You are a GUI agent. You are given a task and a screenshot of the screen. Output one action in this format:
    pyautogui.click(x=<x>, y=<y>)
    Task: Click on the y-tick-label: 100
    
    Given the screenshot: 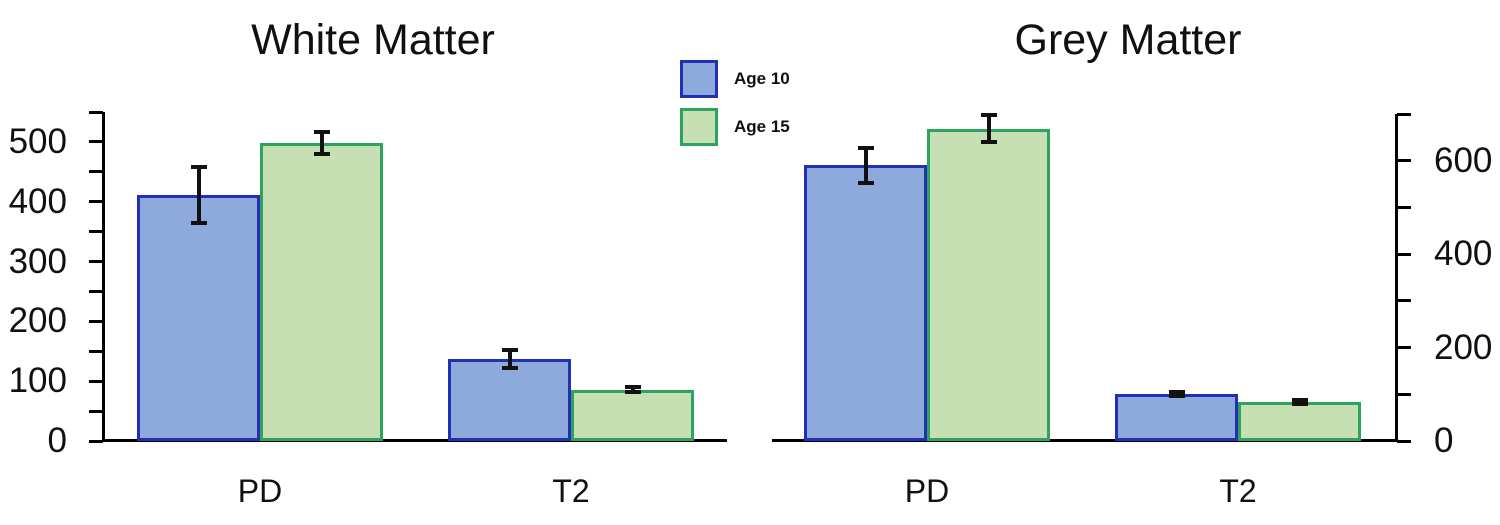 What is the action you would take?
    pyautogui.click(x=37, y=381)
    